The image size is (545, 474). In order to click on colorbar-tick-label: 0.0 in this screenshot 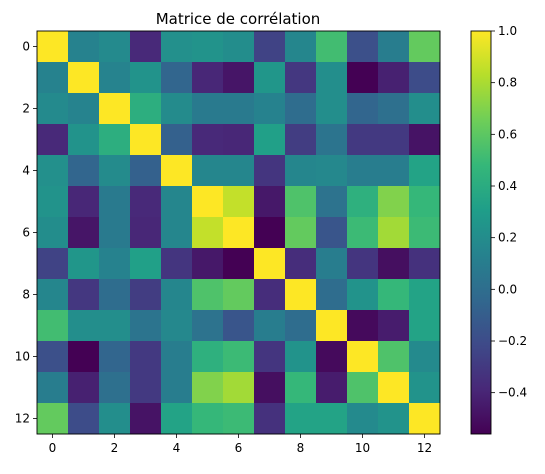, I will do `click(507, 289)`.